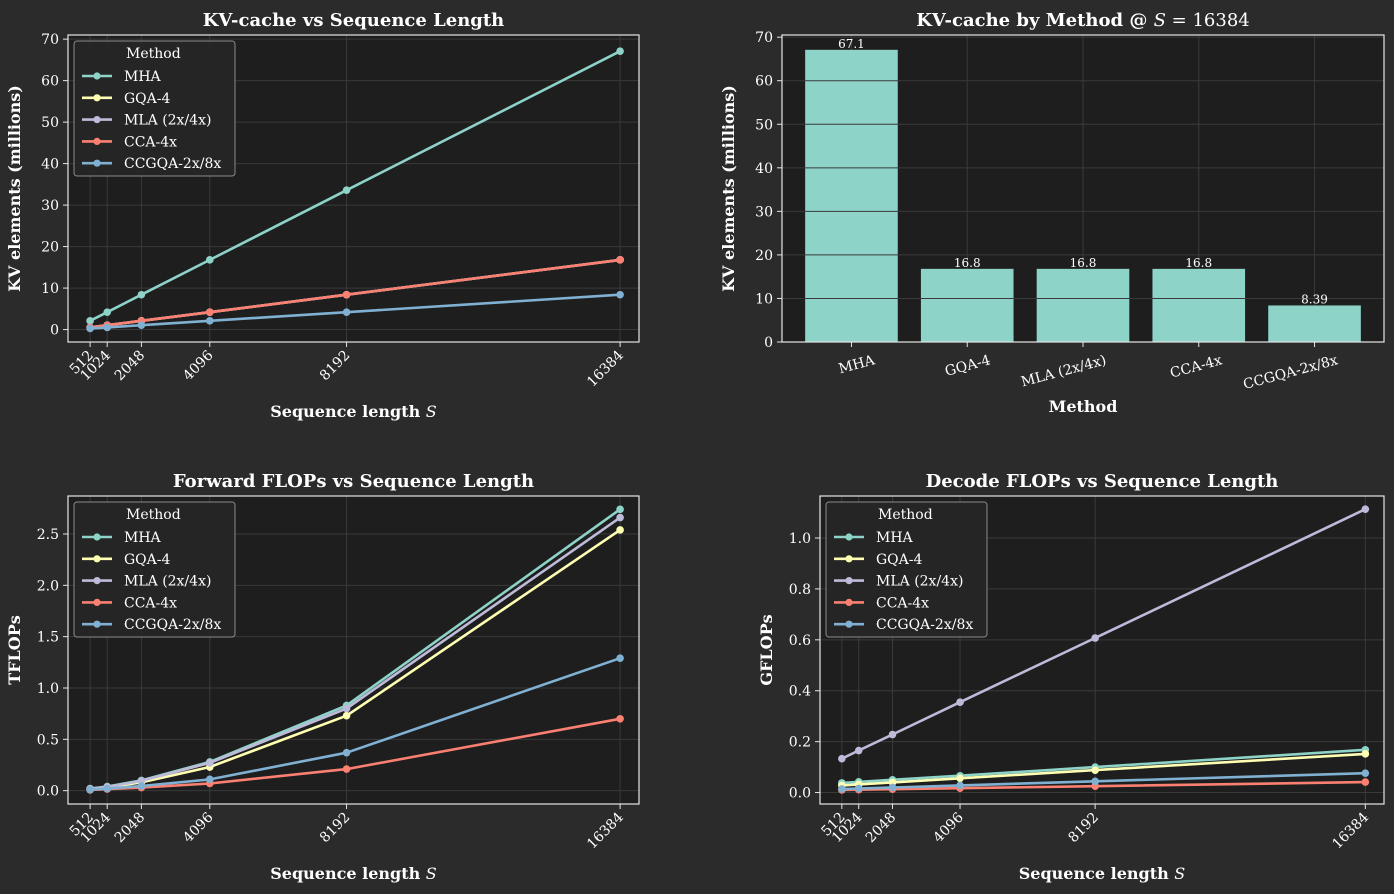 Image resolution: width=1394 pixels, height=894 pixels. Describe the element at coordinates (967, 365) in the screenshot. I see `x-tick-label: GQA-4` at that location.